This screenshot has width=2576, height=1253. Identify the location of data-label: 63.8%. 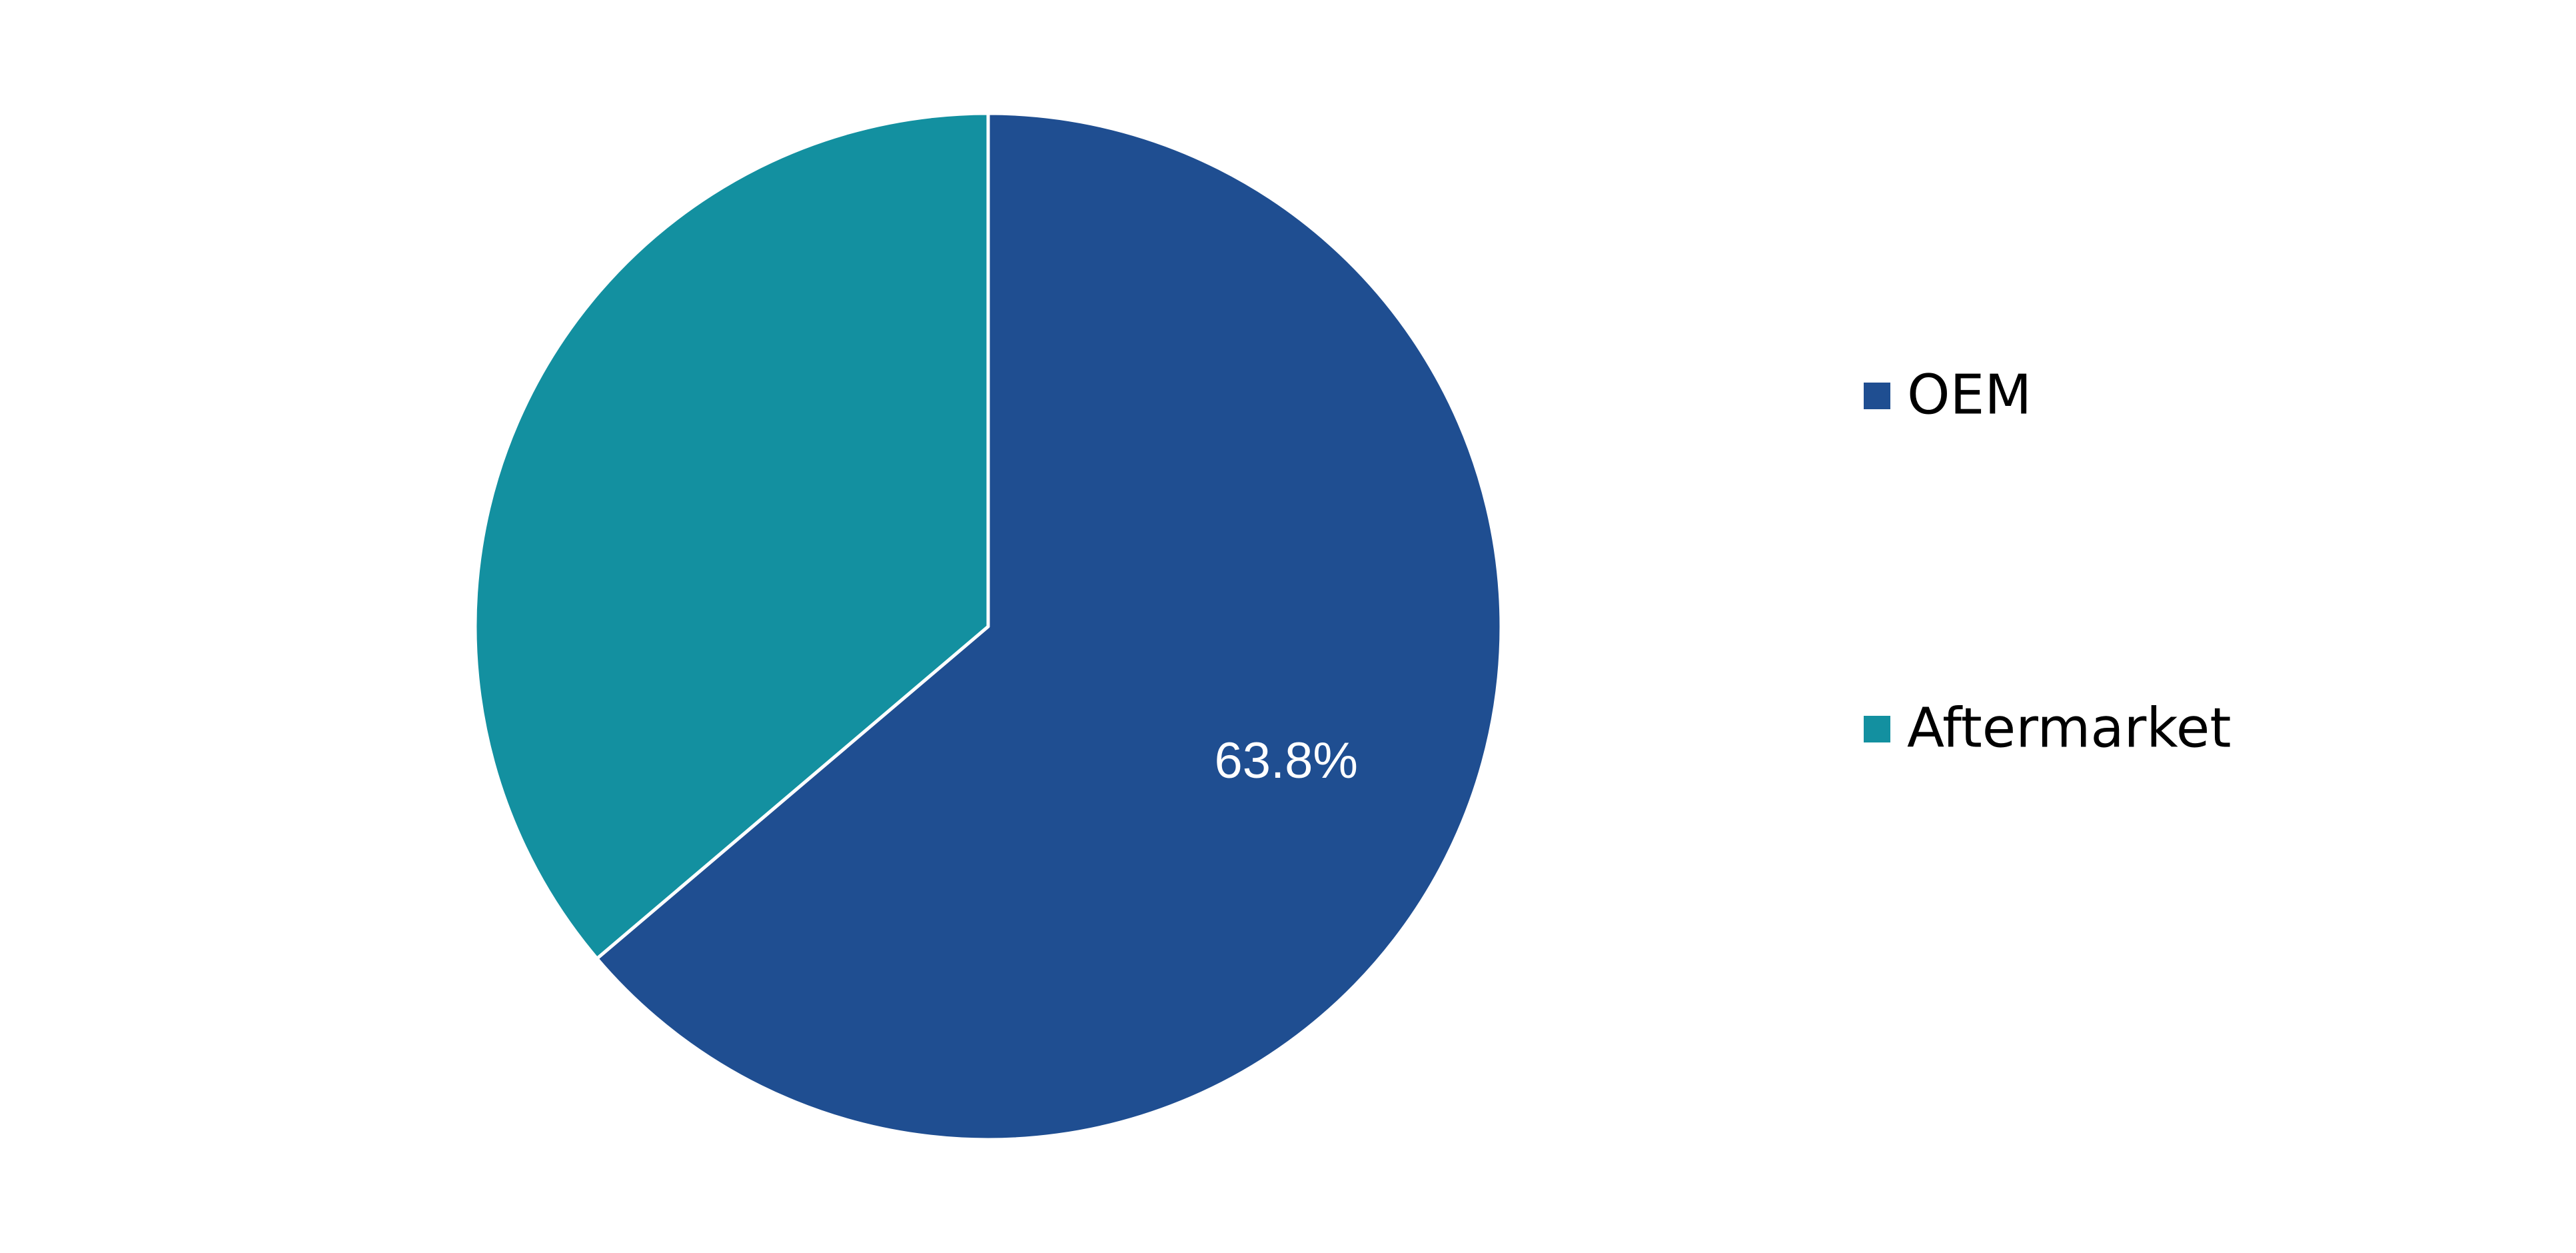
(1286, 760).